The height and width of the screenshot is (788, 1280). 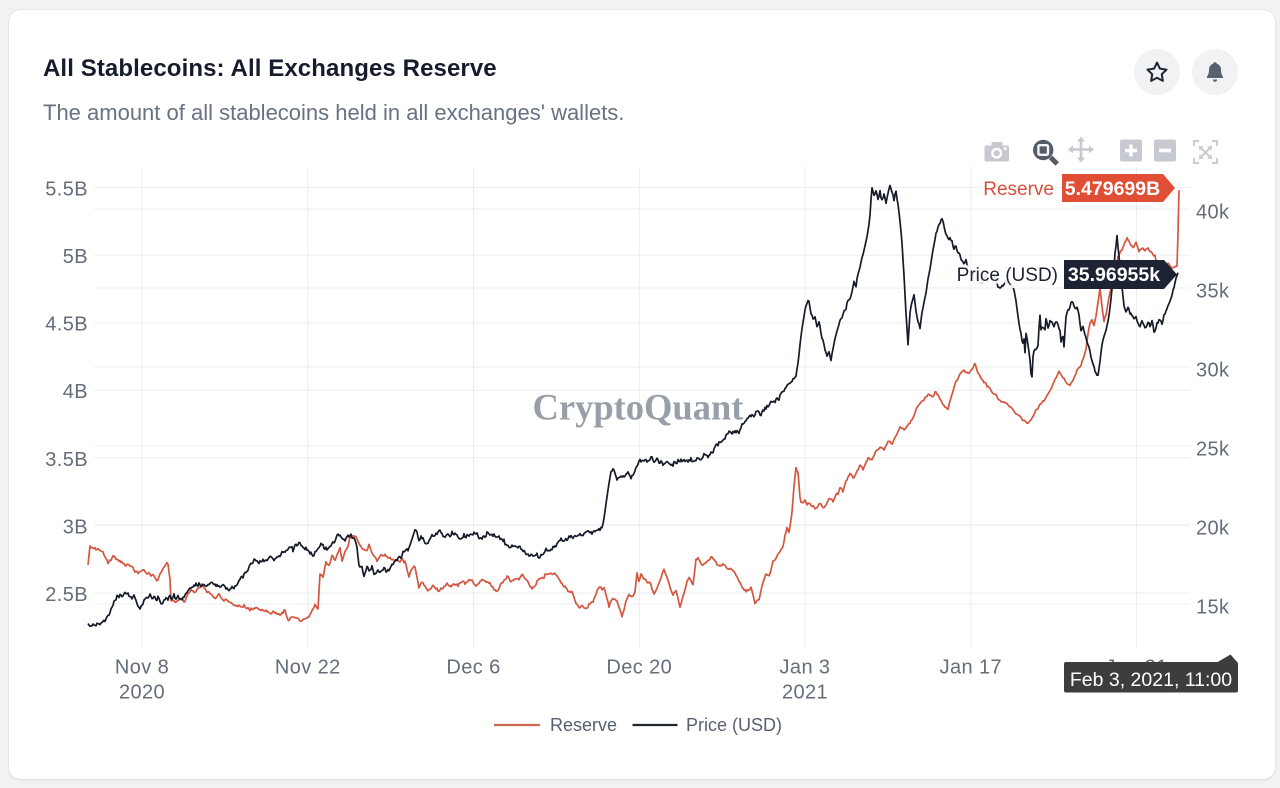 What do you see at coordinates (75, 392) in the screenshot?
I see `svg-text: 4B` at bounding box center [75, 392].